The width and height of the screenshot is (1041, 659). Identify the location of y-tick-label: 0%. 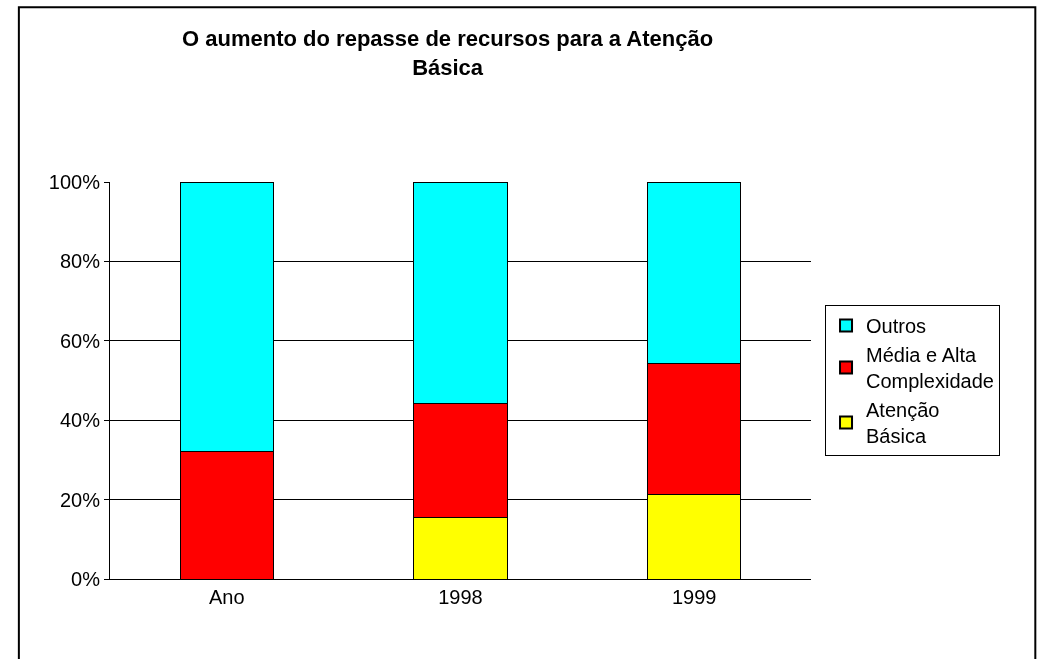
(86, 579).